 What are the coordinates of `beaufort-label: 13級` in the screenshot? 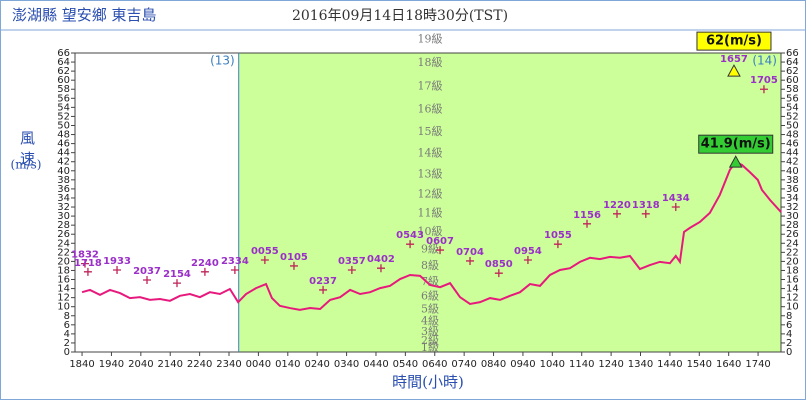 It's located at (430, 173).